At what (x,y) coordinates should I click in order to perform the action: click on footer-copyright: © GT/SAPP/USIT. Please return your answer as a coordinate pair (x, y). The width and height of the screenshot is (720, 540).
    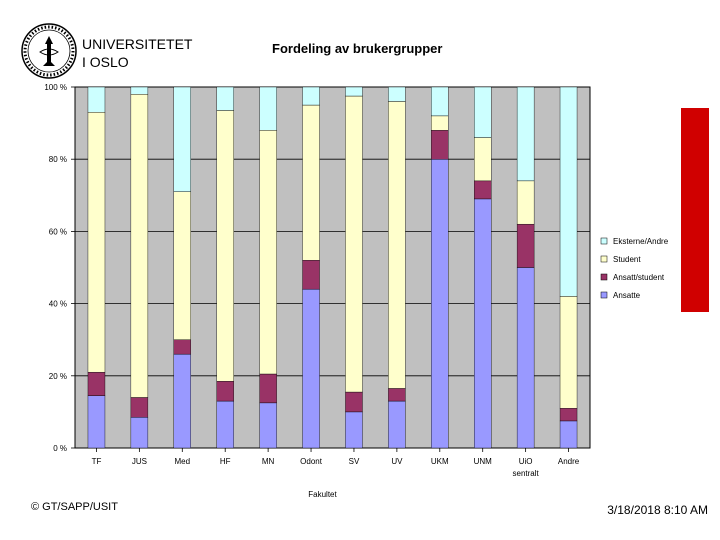
    Looking at the image, I should click on (74, 507).